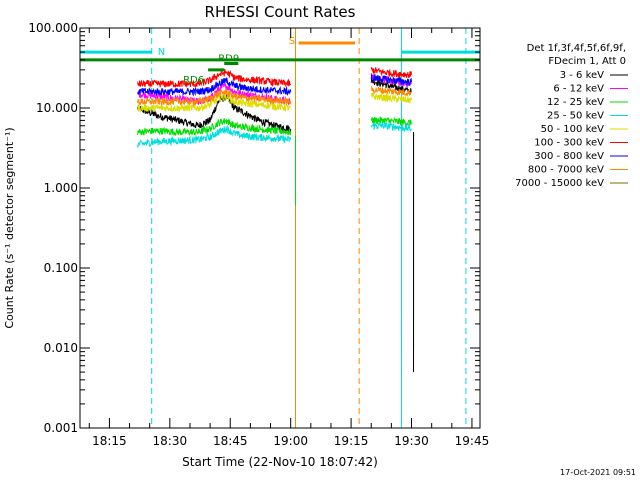 The image size is (640, 480). What do you see at coordinates (61, 268) in the screenshot?
I see `y-tick-label-2: 0.100` at bounding box center [61, 268].